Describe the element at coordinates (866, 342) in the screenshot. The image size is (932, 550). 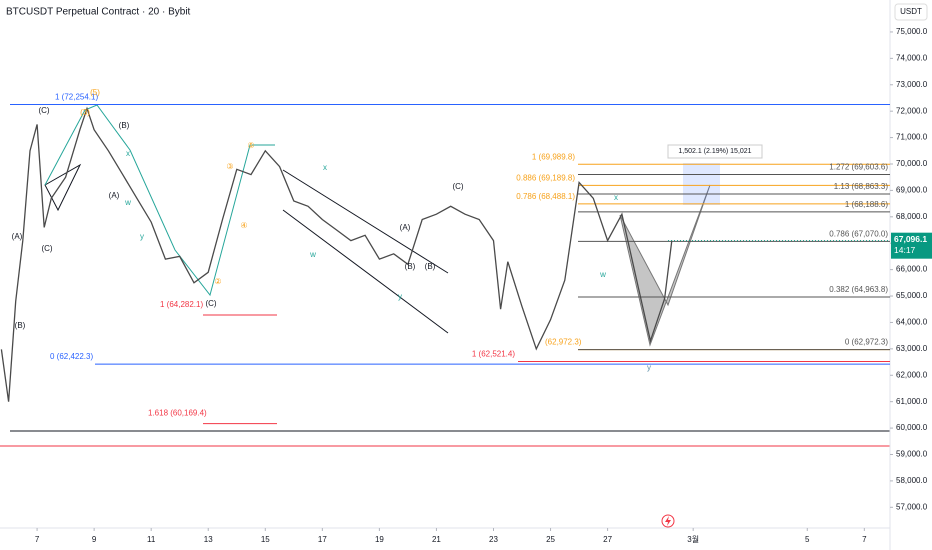
I see `level-label: 0 (62,972.3)` at that location.